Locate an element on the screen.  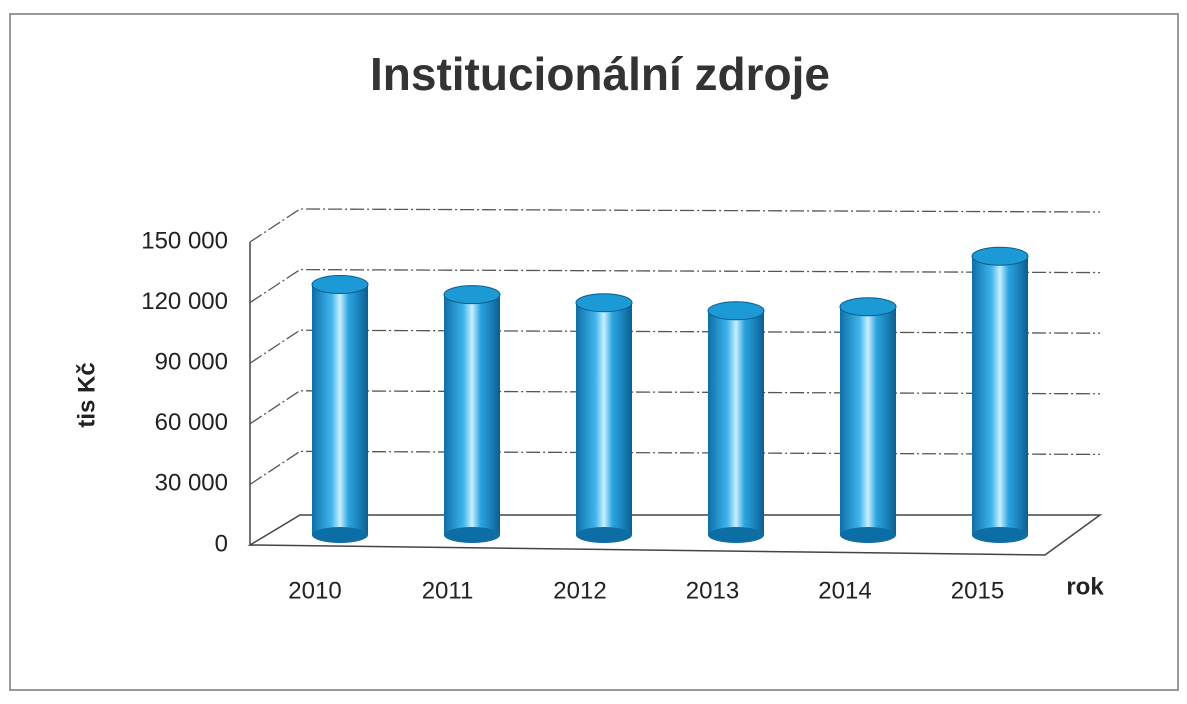
y-tick-label: 150 000 is located at coordinates (184, 240).